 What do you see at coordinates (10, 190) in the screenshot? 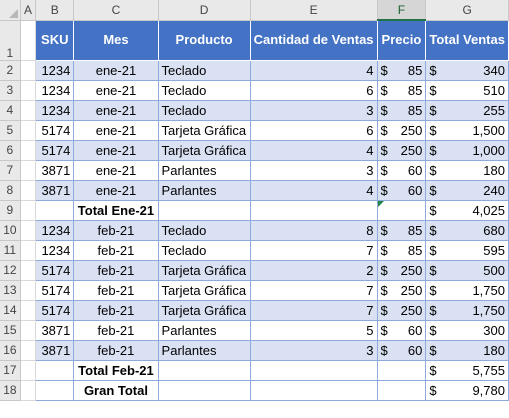
I see `row-header-8: 8` at bounding box center [10, 190].